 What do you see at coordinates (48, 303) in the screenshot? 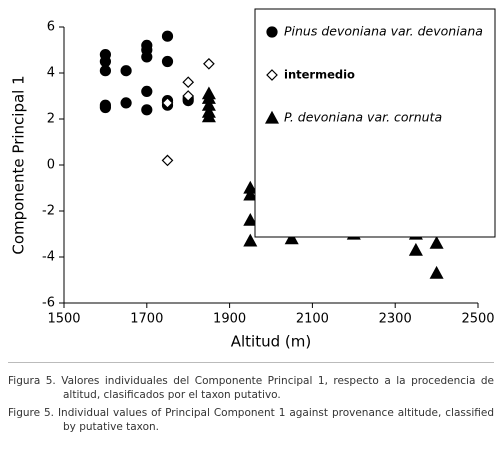
I see `y-tick-label: -6` at bounding box center [48, 303].